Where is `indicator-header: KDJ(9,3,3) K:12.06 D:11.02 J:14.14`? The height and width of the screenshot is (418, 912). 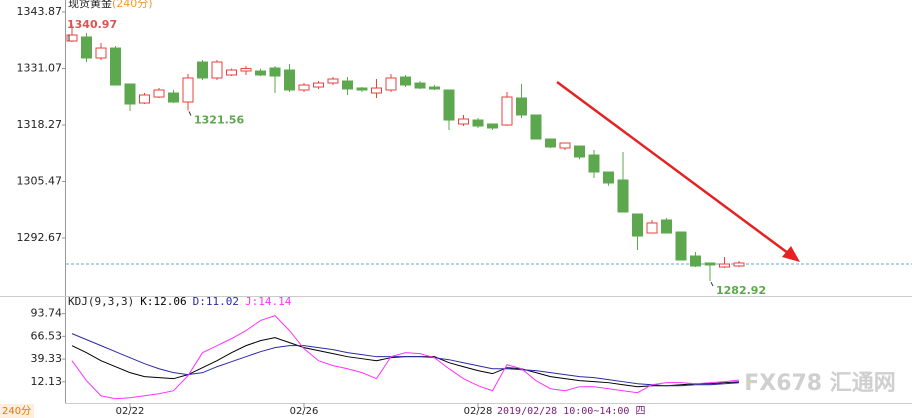 indicator-header: KDJ(9,3,3) K:12.06 D:11.02 J:14.14 is located at coordinates (180, 301).